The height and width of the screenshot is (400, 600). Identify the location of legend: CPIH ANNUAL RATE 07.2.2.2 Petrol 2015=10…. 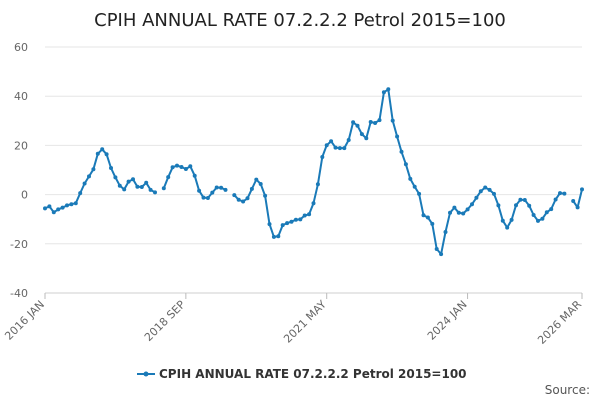
(302, 374).